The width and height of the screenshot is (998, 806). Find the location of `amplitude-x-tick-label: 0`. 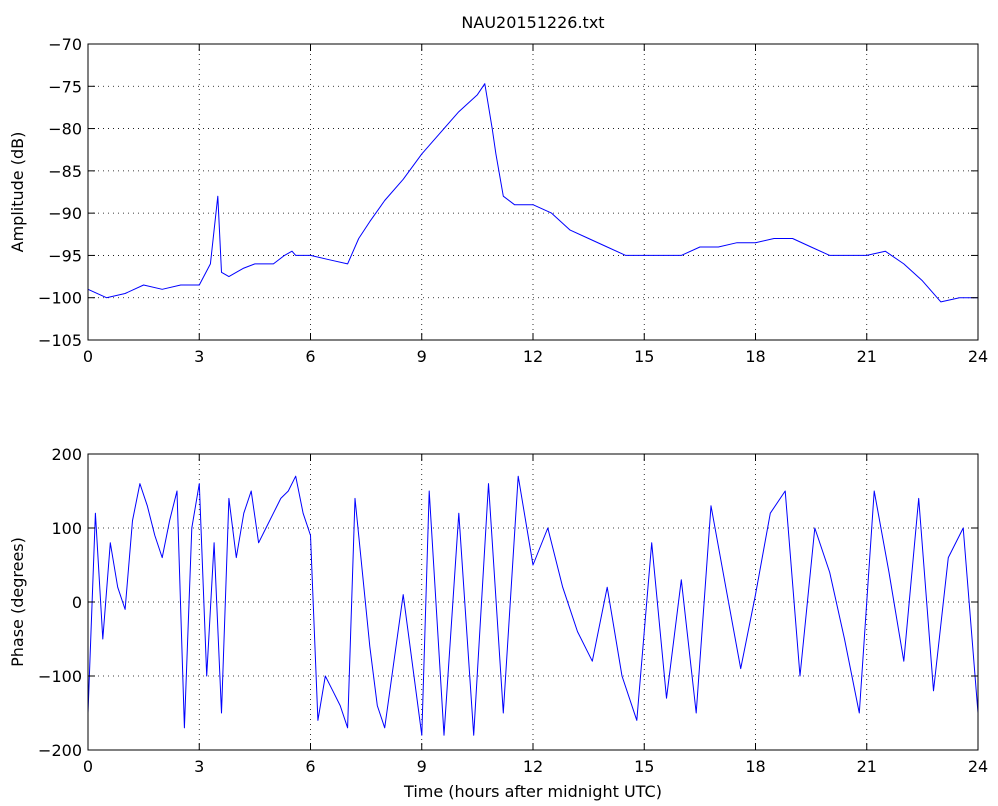

amplitude-x-tick-label: 0 is located at coordinates (88, 356).